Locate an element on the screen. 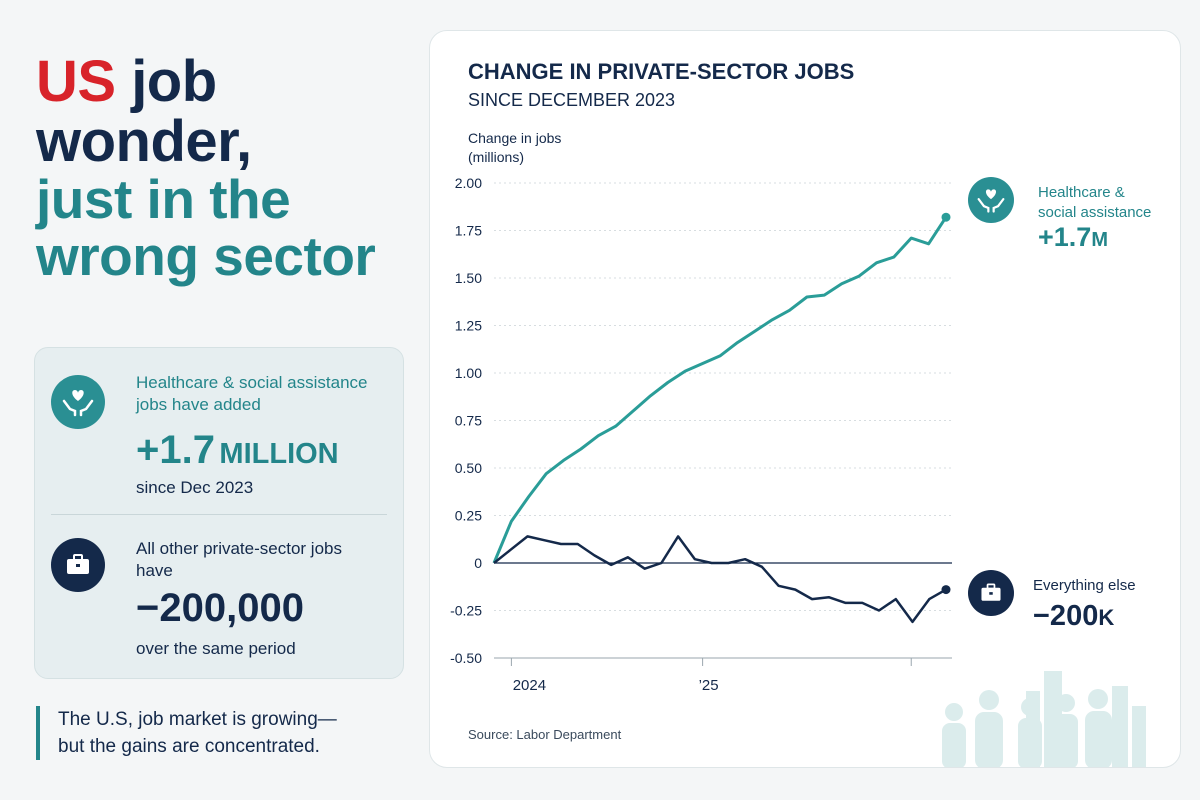 The image size is (1200, 800). y-tick-label: 1.75 is located at coordinates (468, 231).